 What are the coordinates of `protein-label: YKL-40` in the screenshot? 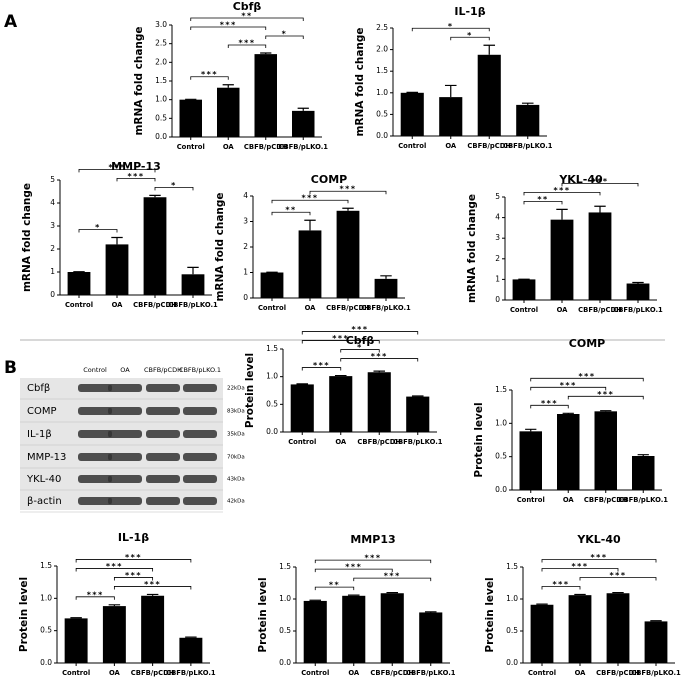 It's located at (43, 479).